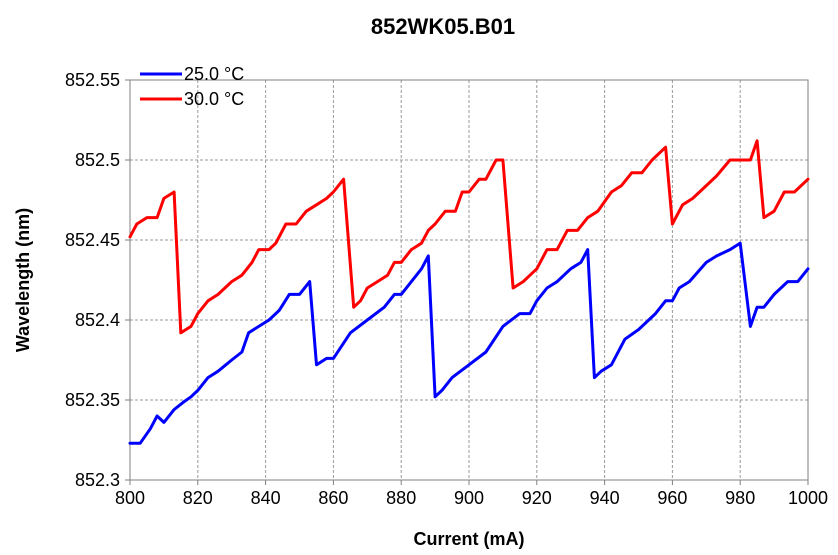 The image size is (838, 555). I want to click on x-tick-label: 880, so click(401, 498).